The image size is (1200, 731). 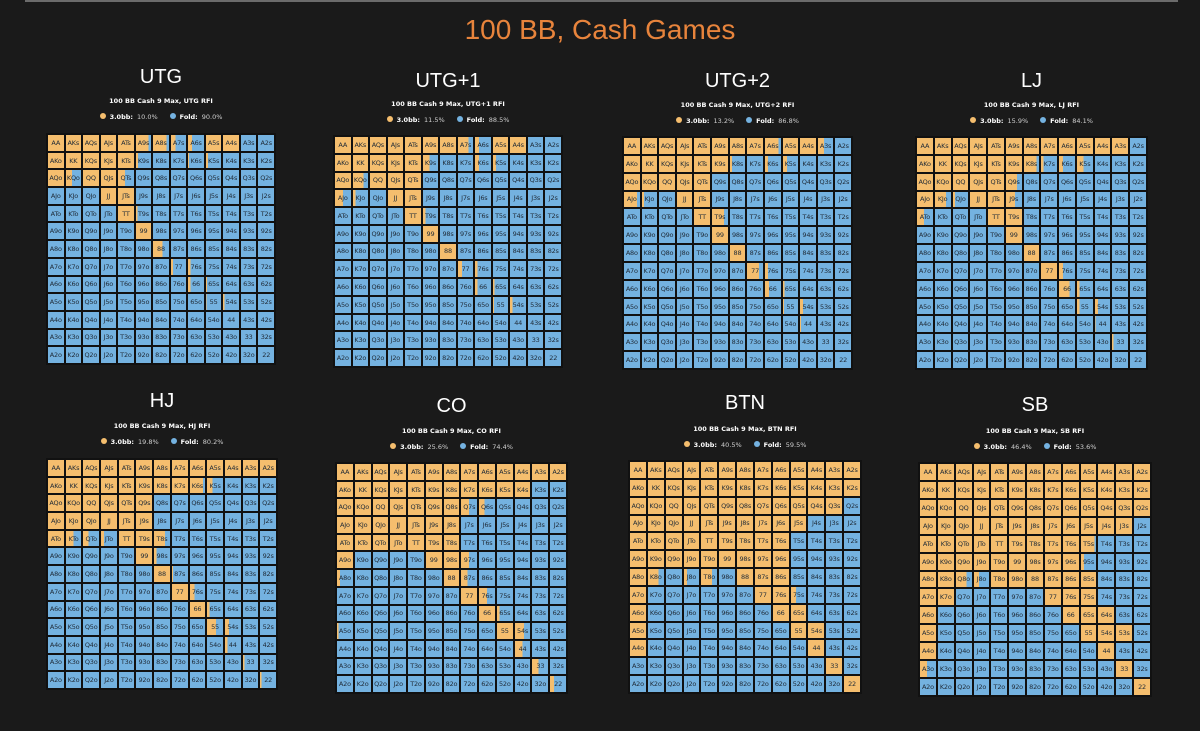 I want to click on hand-cell: 63s, so click(x=248, y=284).